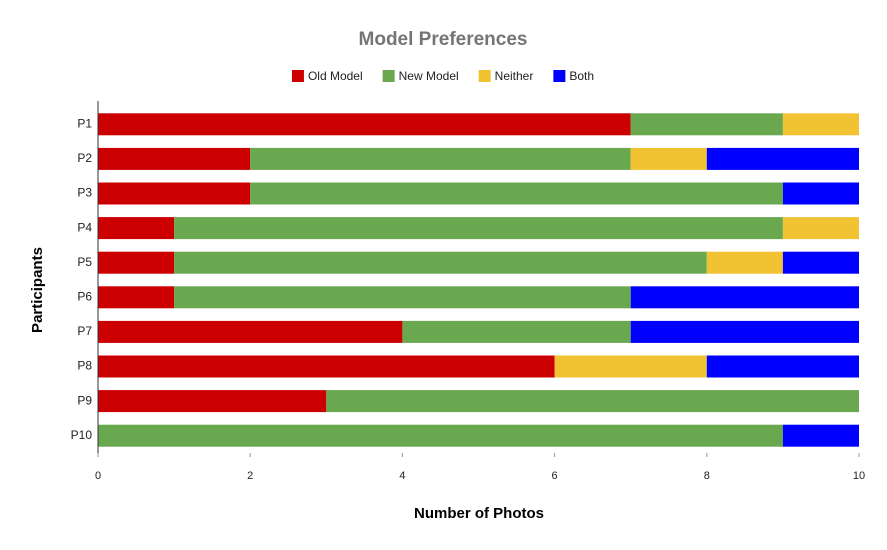  I want to click on x-tick-label: 0, so click(98, 476).